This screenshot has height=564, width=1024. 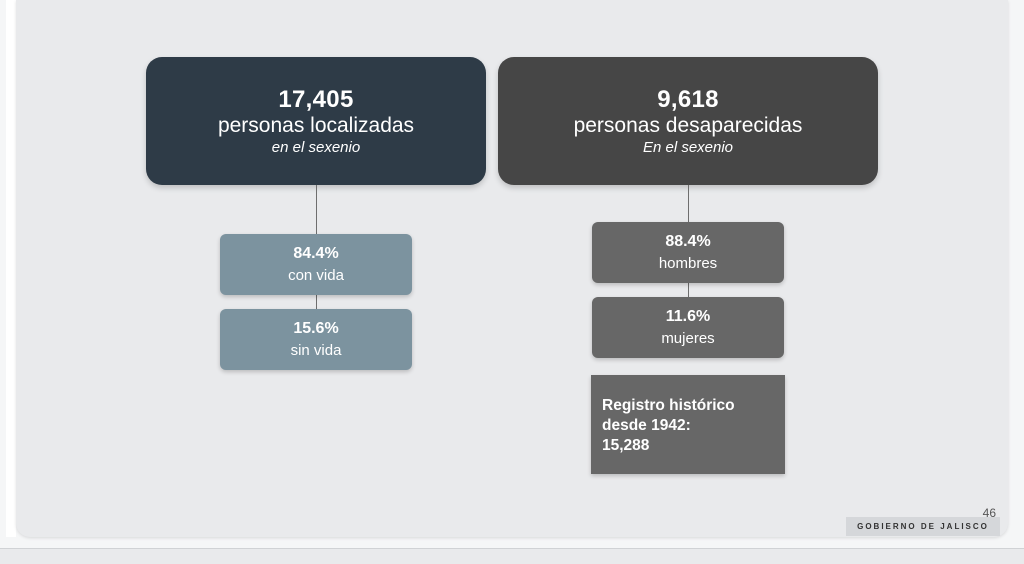 What do you see at coordinates (316, 147) in the screenshot?
I see `localizadas-subtitle: en el sexenio` at bounding box center [316, 147].